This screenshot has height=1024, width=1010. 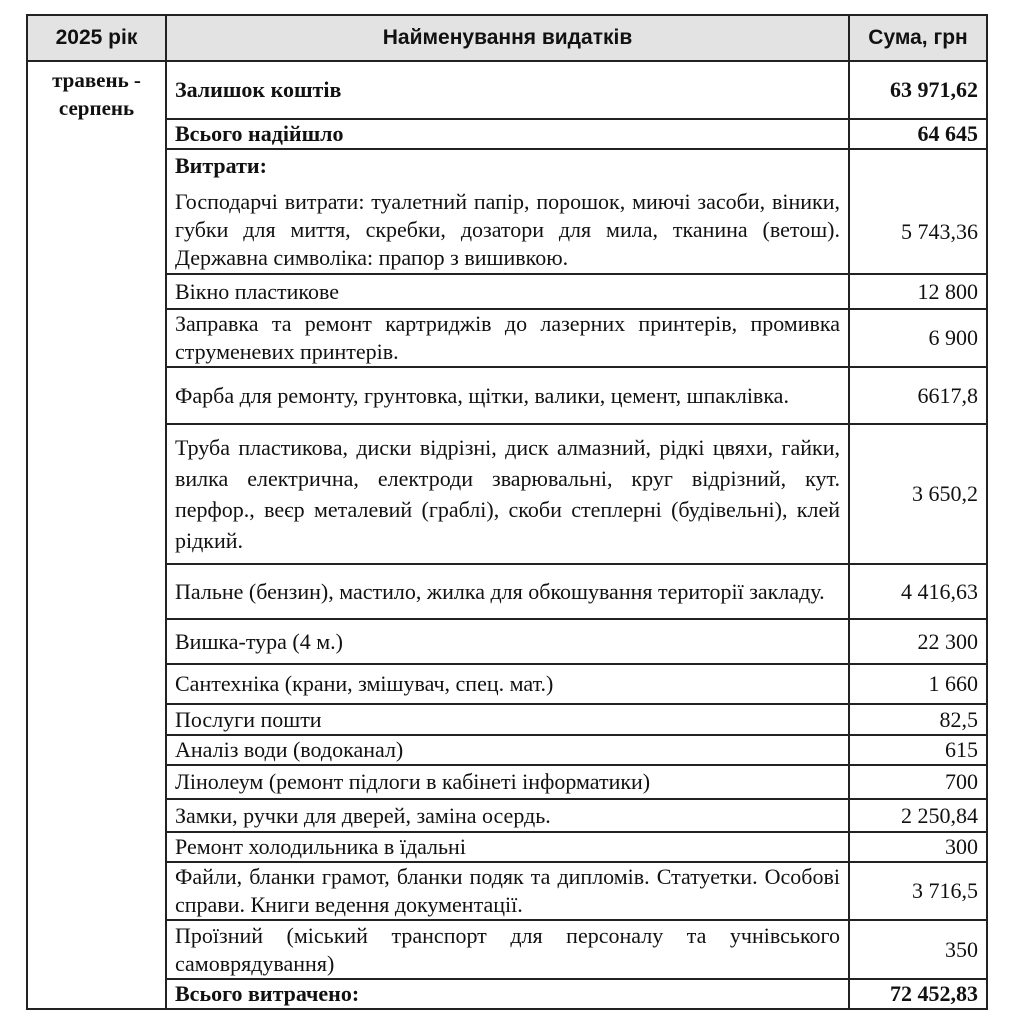 What do you see at coordinates (918, 750) in the screenshot?
I see `item-amount: 615` at bounding box center [918, 750].